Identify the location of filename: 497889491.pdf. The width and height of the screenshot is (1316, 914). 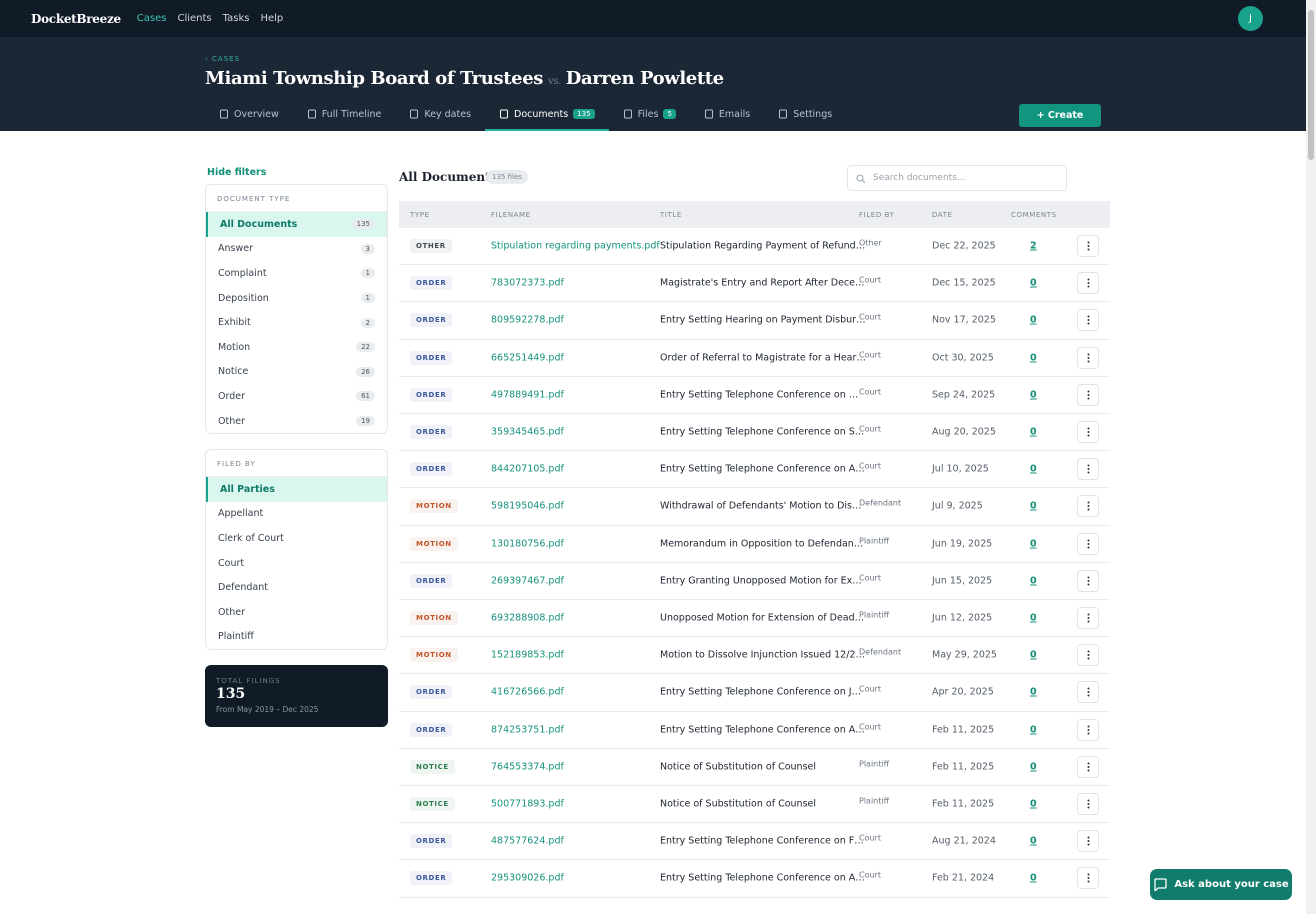
(527, 395).